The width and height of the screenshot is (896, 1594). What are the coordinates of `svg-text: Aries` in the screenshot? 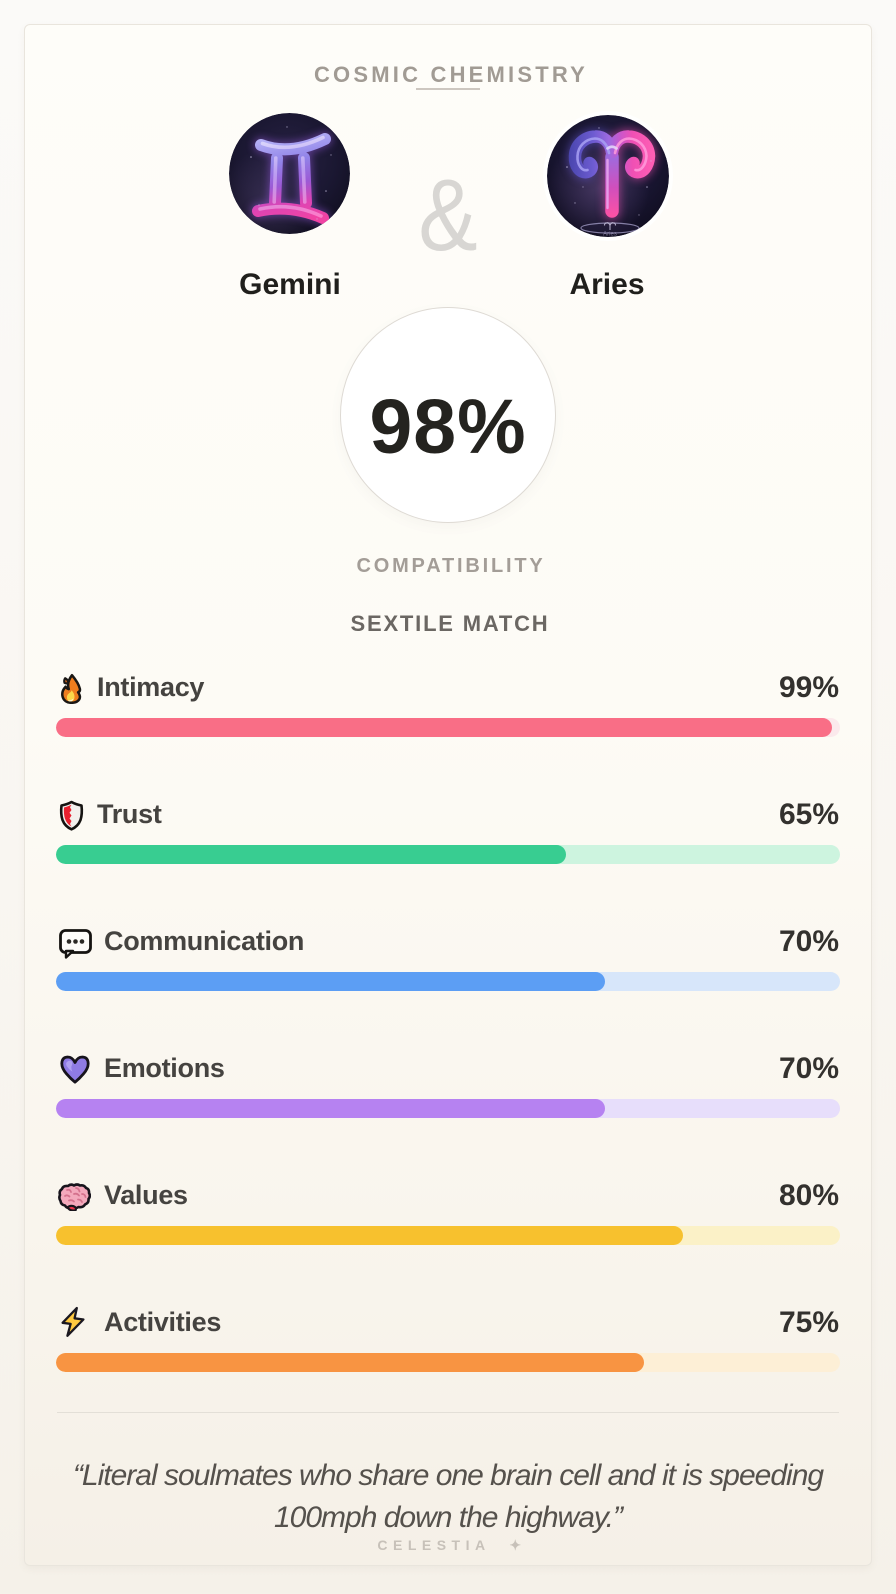 It's located at (610, 235).